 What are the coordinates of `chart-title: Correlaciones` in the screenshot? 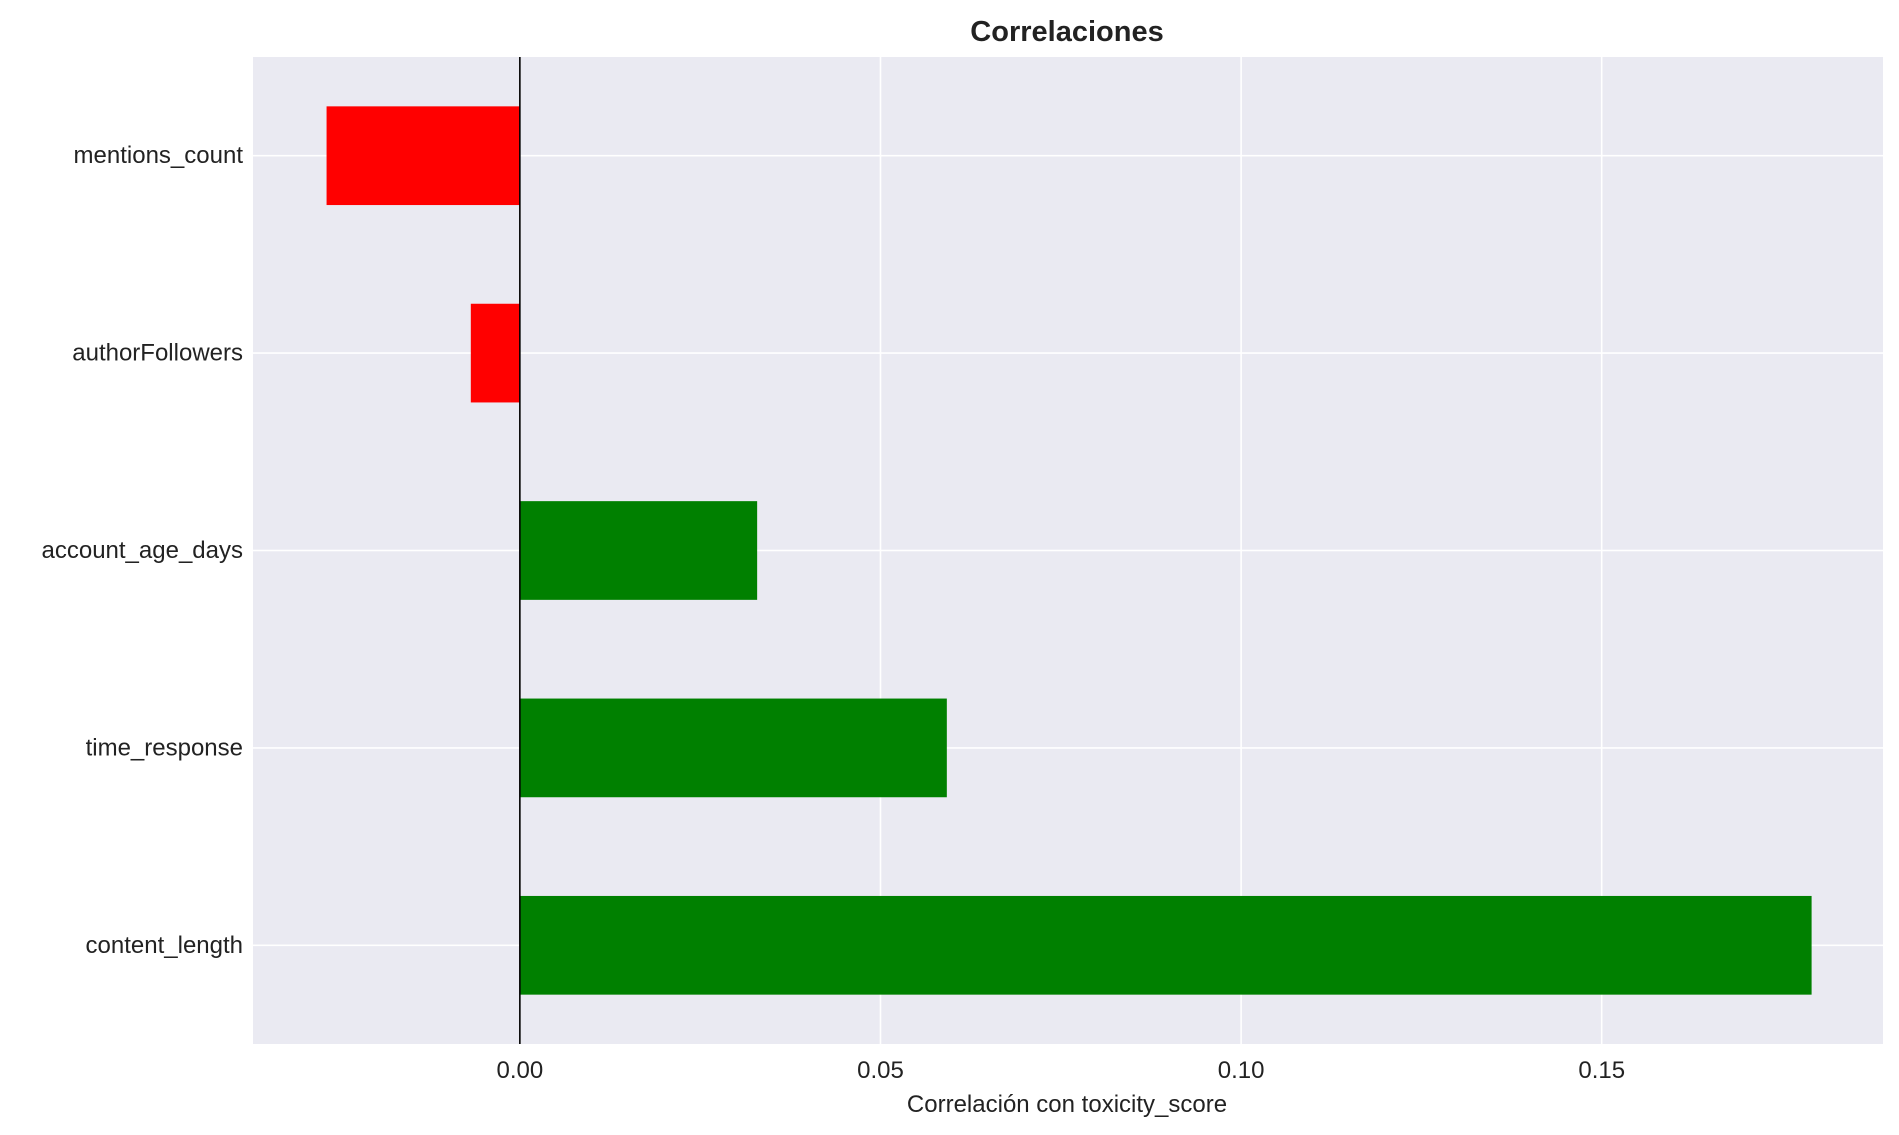 It's located at (1066, 32).